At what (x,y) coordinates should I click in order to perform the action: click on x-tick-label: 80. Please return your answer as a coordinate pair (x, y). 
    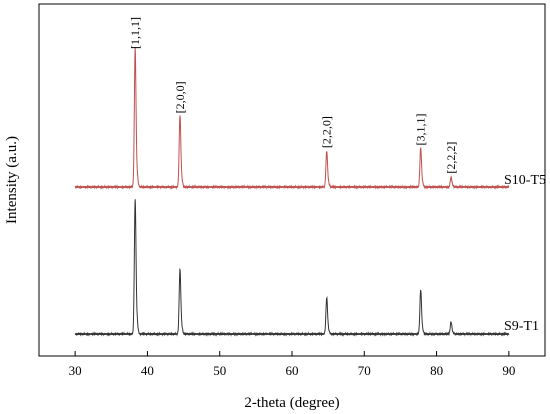
    Looking at the image, I should click on (436, 370).